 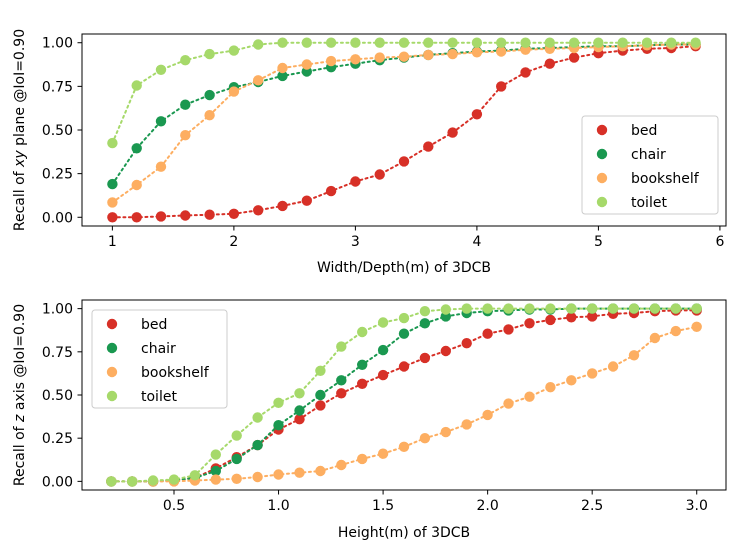 What do you see at coordinates (697, 506) in the screenshot?
I see `x-tick-label: 3.0` at bounding box center [697, 506].